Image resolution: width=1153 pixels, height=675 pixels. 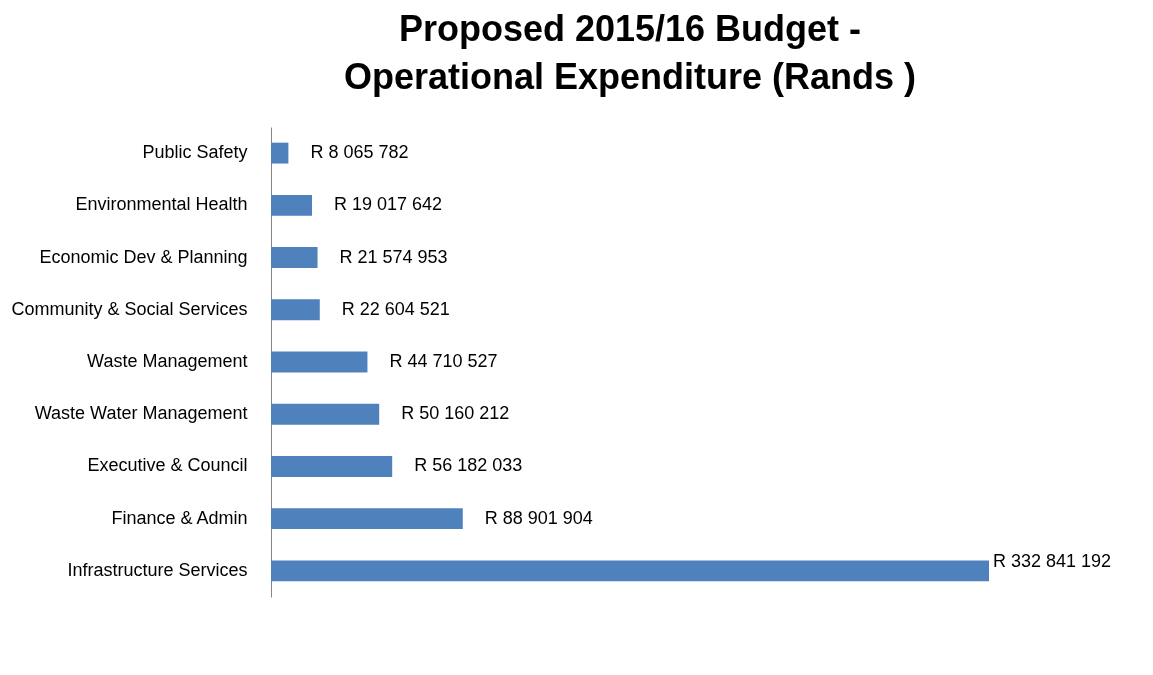 What do you see at coordinates (455, 413) in the screenshot?
I see `data-label: R 50 160 212` at bounding box center [455, 413].